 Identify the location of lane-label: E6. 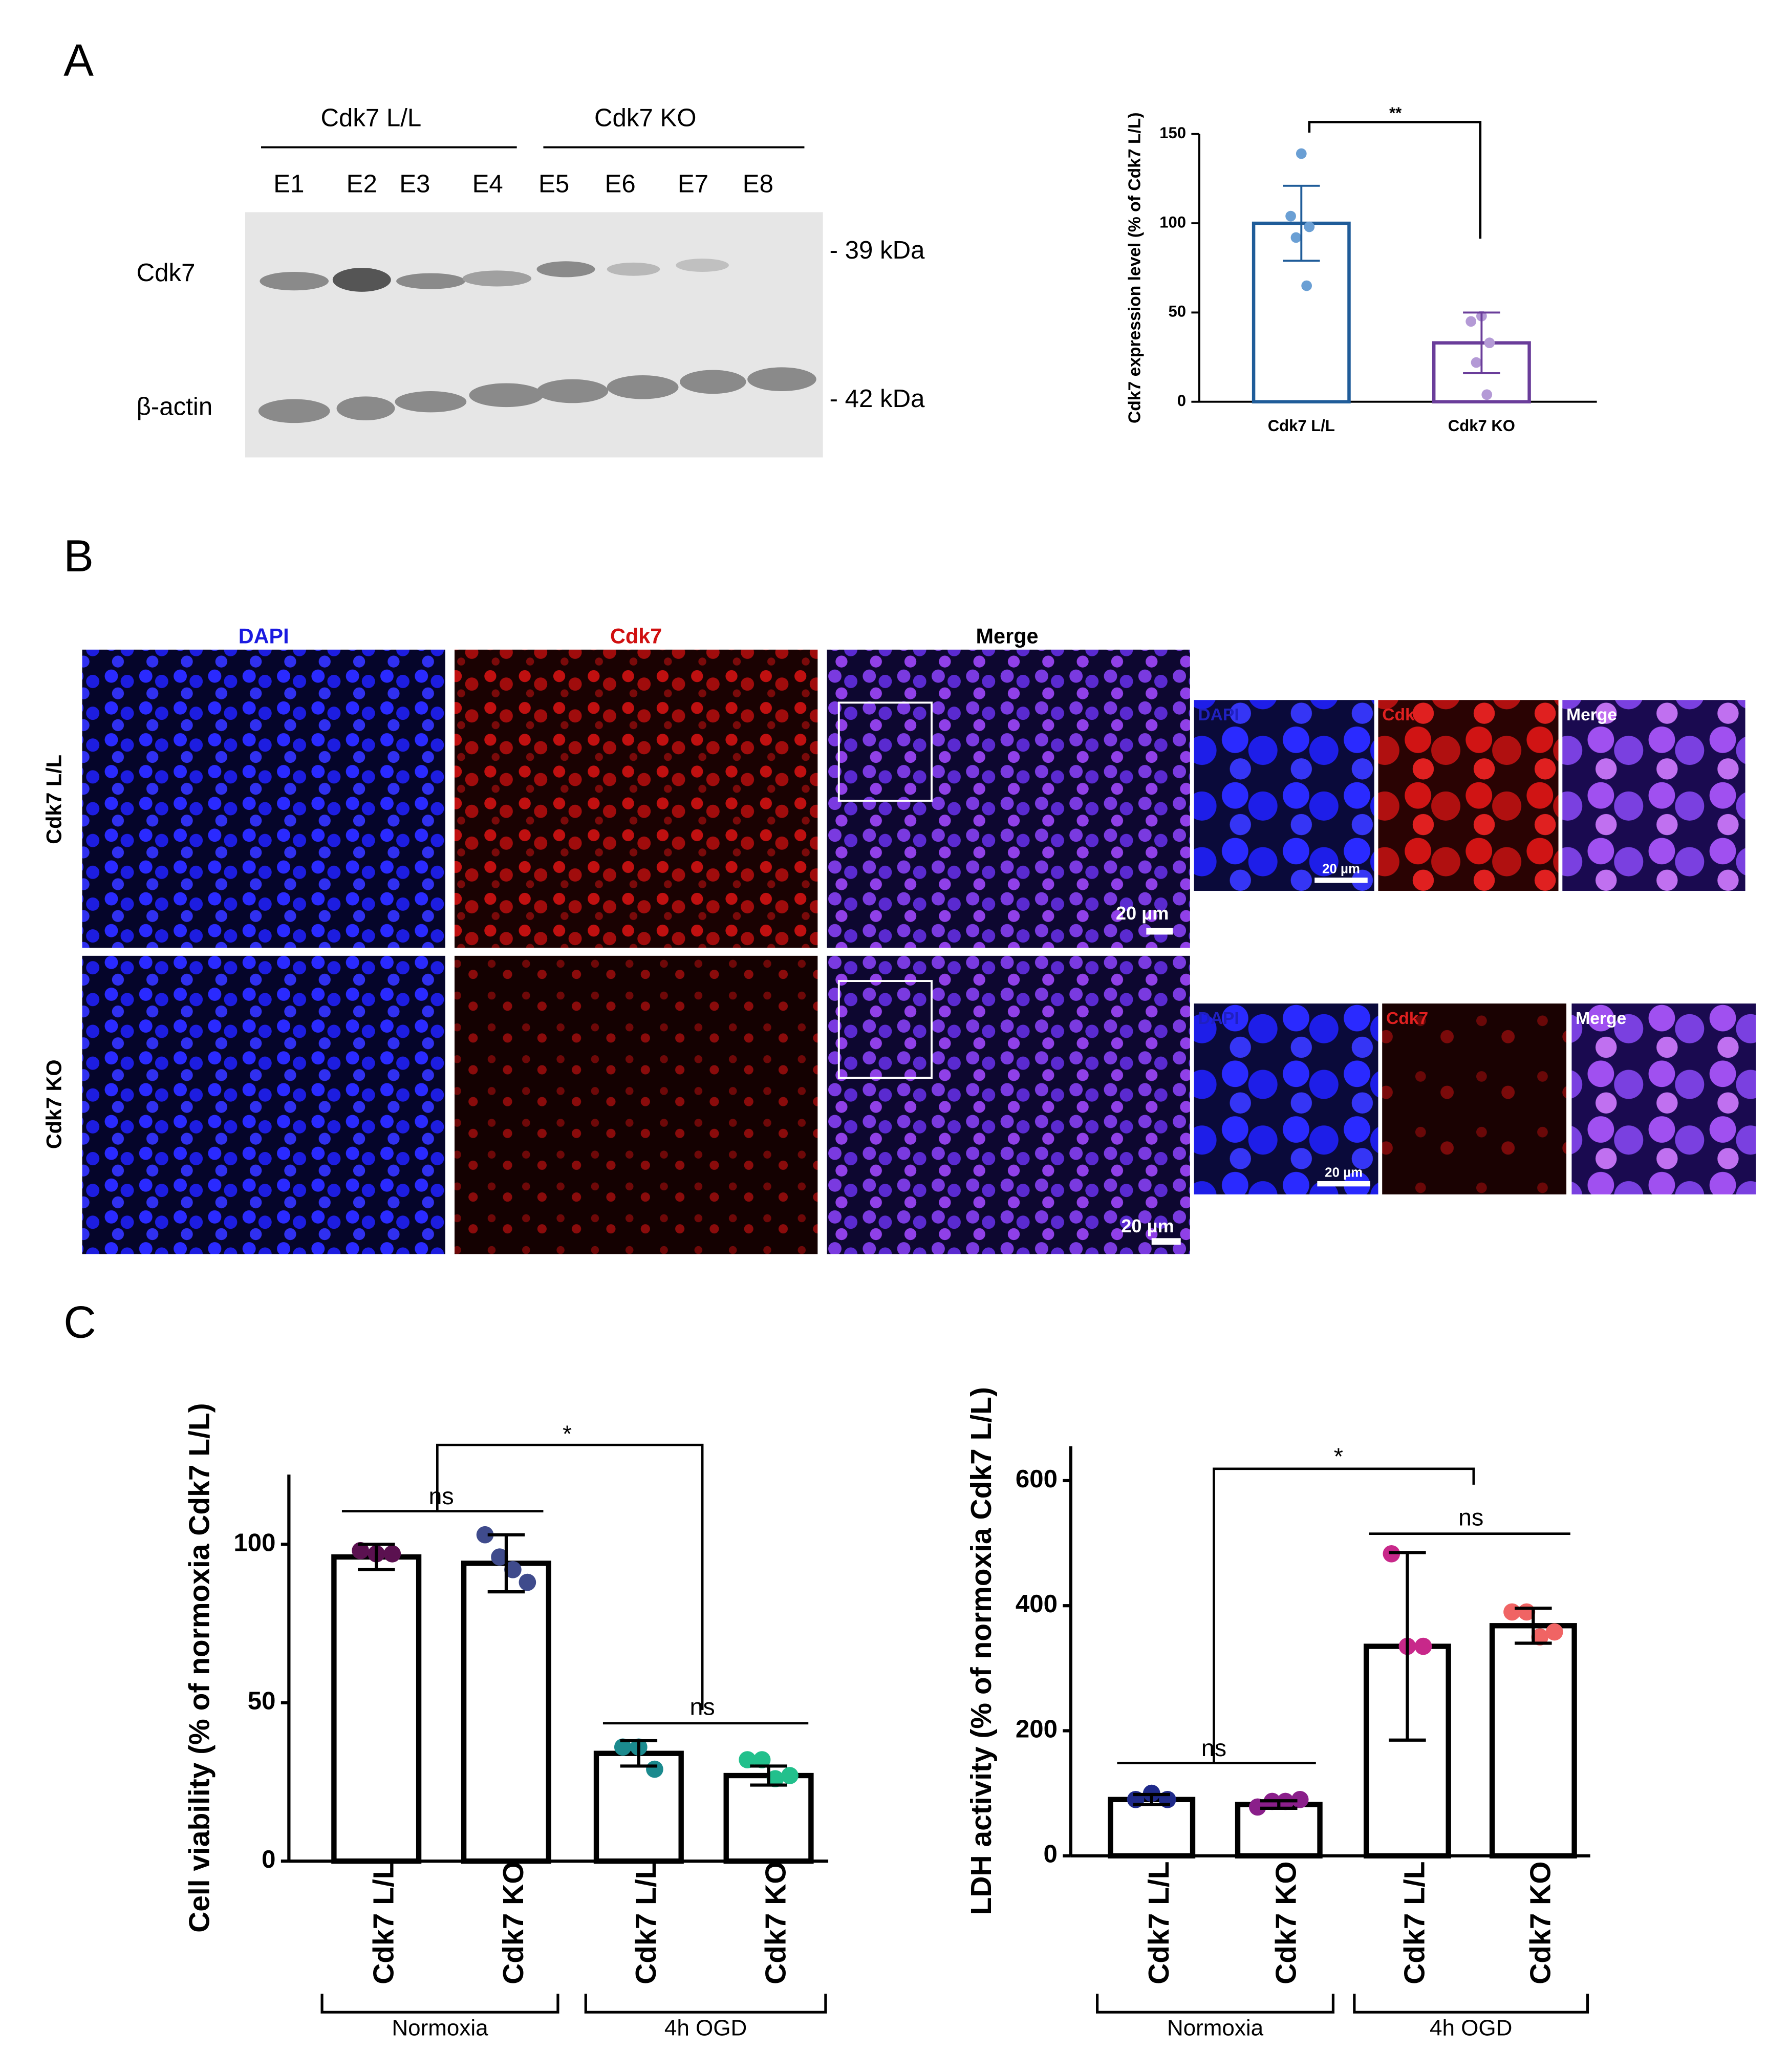
(620, 184).